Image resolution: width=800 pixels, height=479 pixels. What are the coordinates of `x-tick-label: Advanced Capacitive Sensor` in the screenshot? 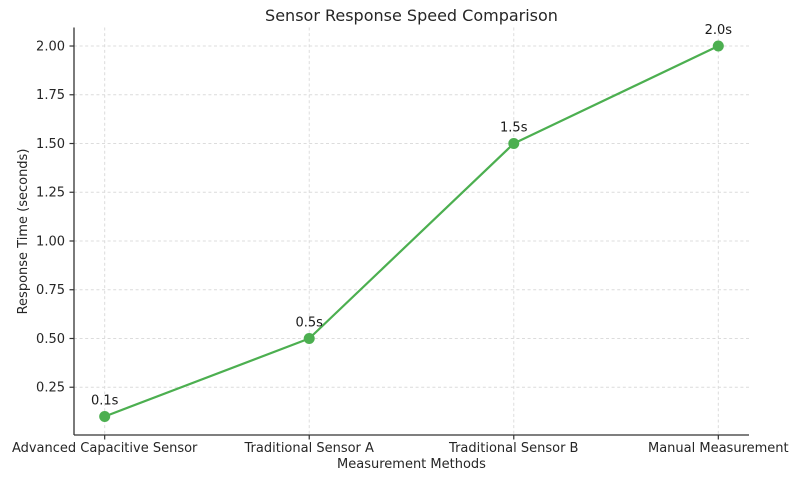 It's located at (105, 448).